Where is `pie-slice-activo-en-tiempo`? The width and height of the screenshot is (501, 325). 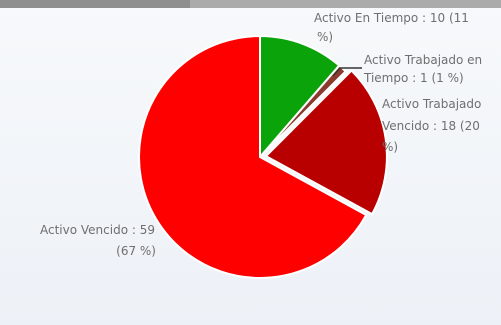
pie-slice-activo-en-tiempo is located at coordinates (300, 97).